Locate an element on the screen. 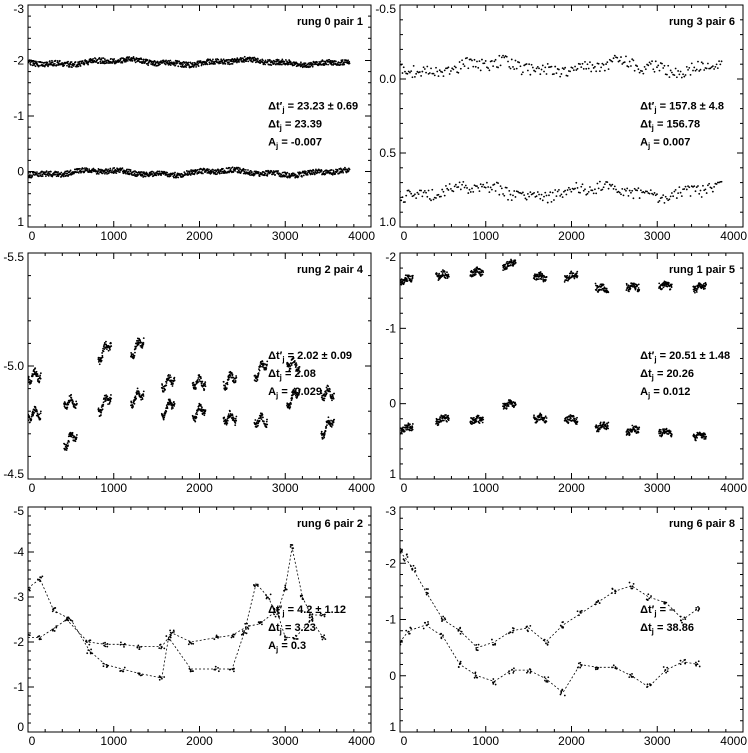 The image size is (748, 753). y-tick-label: -0.5 is located at coordinates (385, 9).